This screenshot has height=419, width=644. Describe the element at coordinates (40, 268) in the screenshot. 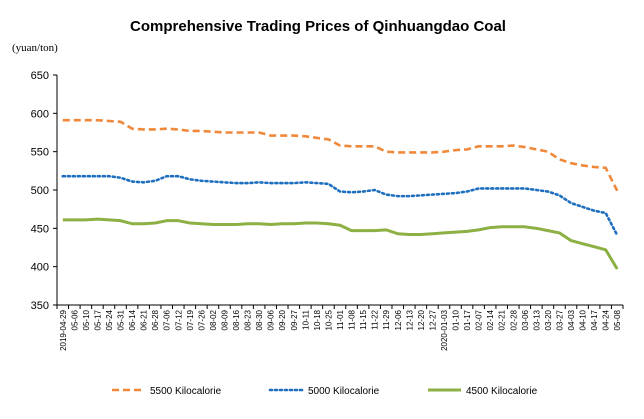

I see `y-tick-label: 400` at that location.